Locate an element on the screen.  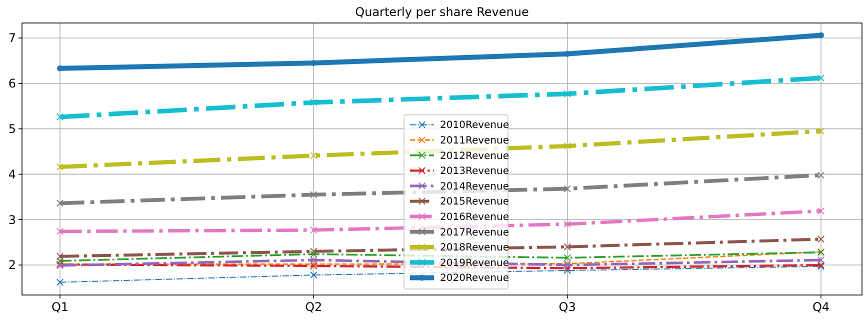
y-tick-label: 7 is located at coordinates (12, 38).